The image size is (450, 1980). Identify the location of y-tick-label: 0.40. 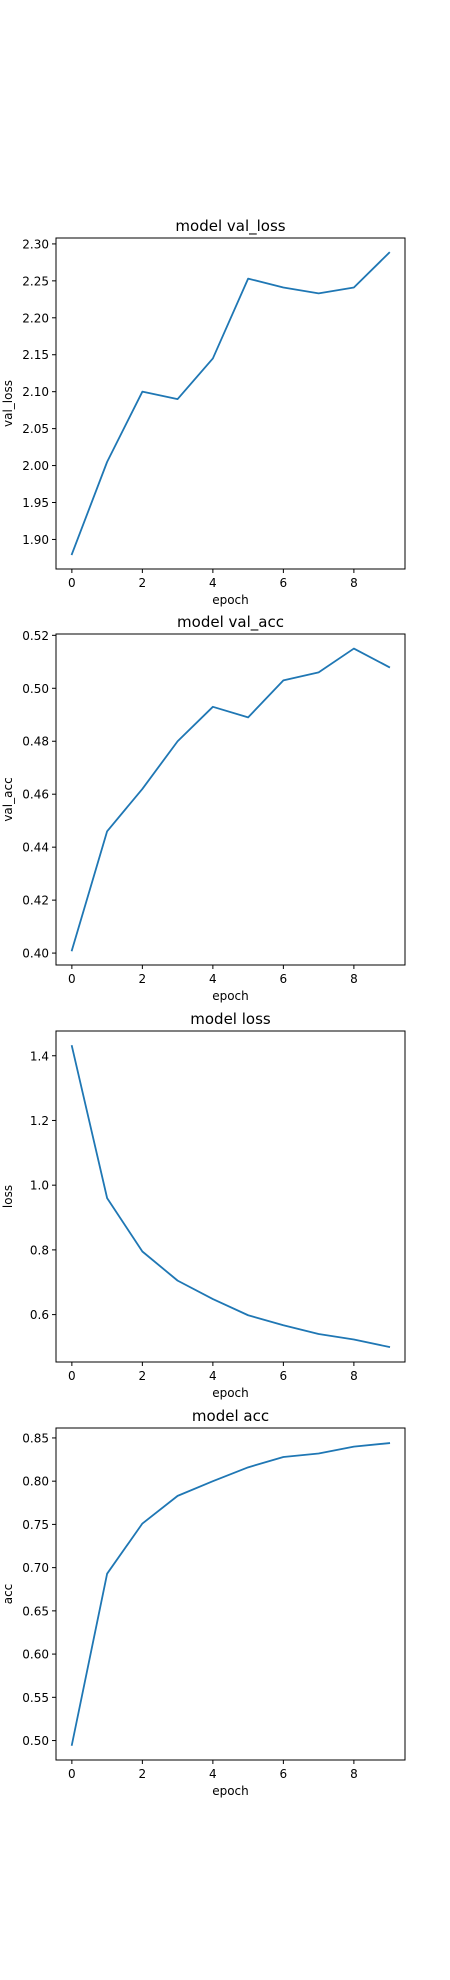
(35, 954).